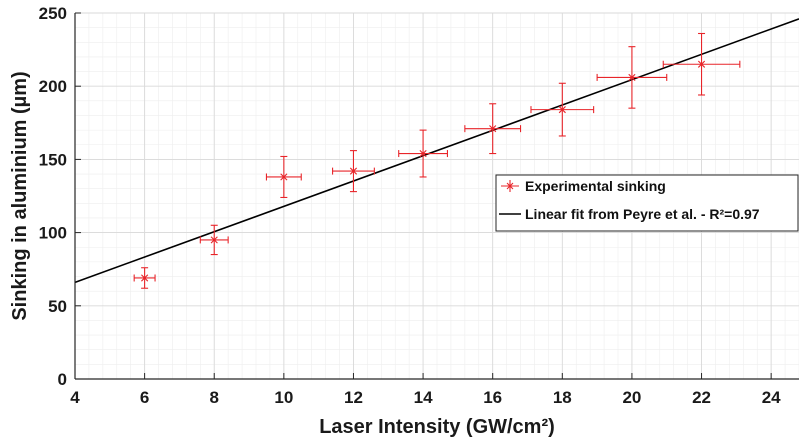 This screenshot has width=799, height=440. I want to click on legend-marker-experimental, so click(510, 186).